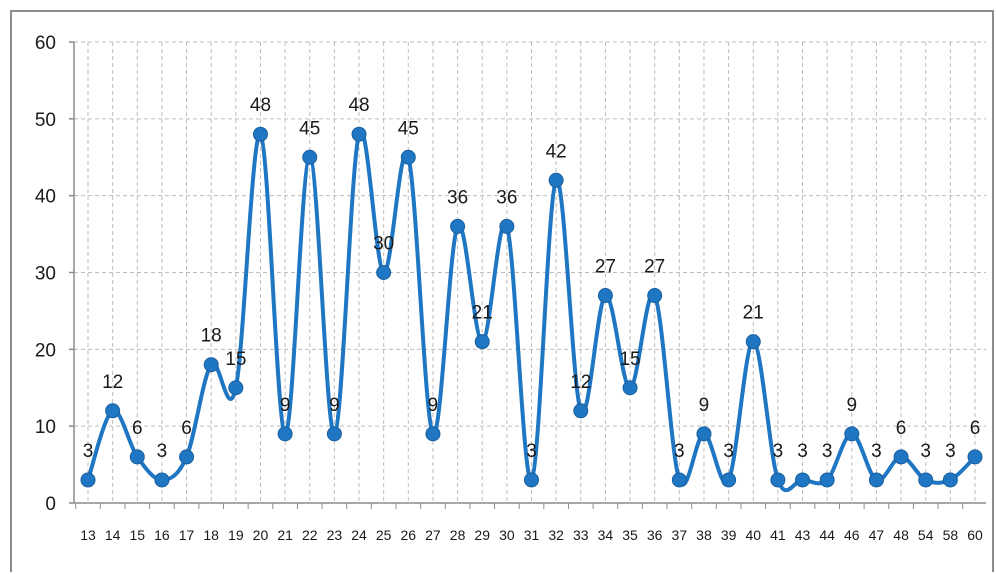  I want to click on x-tick-label: 38, so click(704, 535).